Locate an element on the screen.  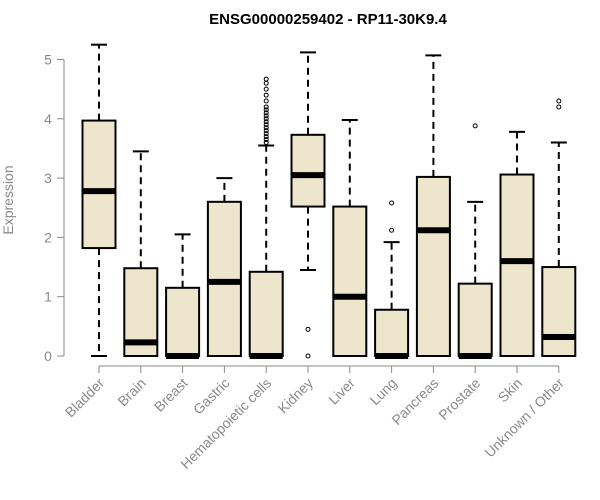
box-kidney is located at coordinates (308, 205).